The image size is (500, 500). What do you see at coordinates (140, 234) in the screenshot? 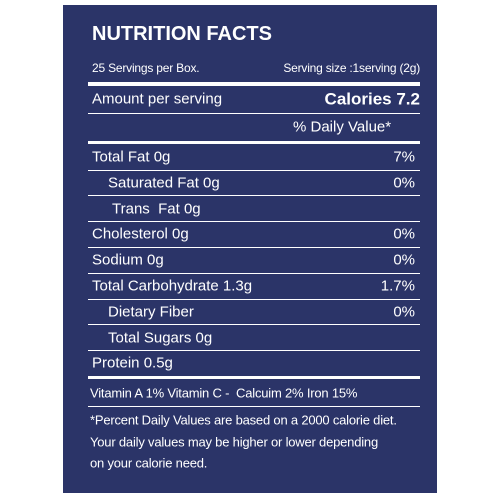
I see `nutrient-label: Cholesterol 0g` at bounding box center [140, 234].